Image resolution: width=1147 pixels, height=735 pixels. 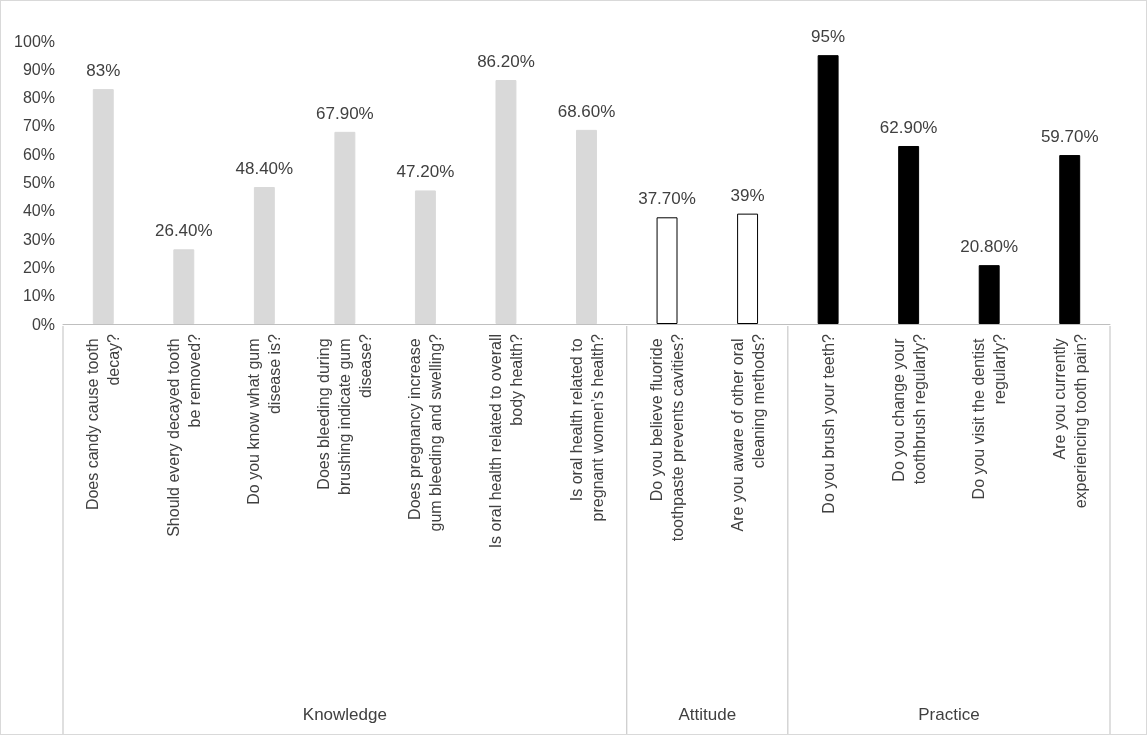 What do you see at coordinates (38, 182) in the screenshot?
I see `y-tick-label: 50%` at bounding box center [38, 182].